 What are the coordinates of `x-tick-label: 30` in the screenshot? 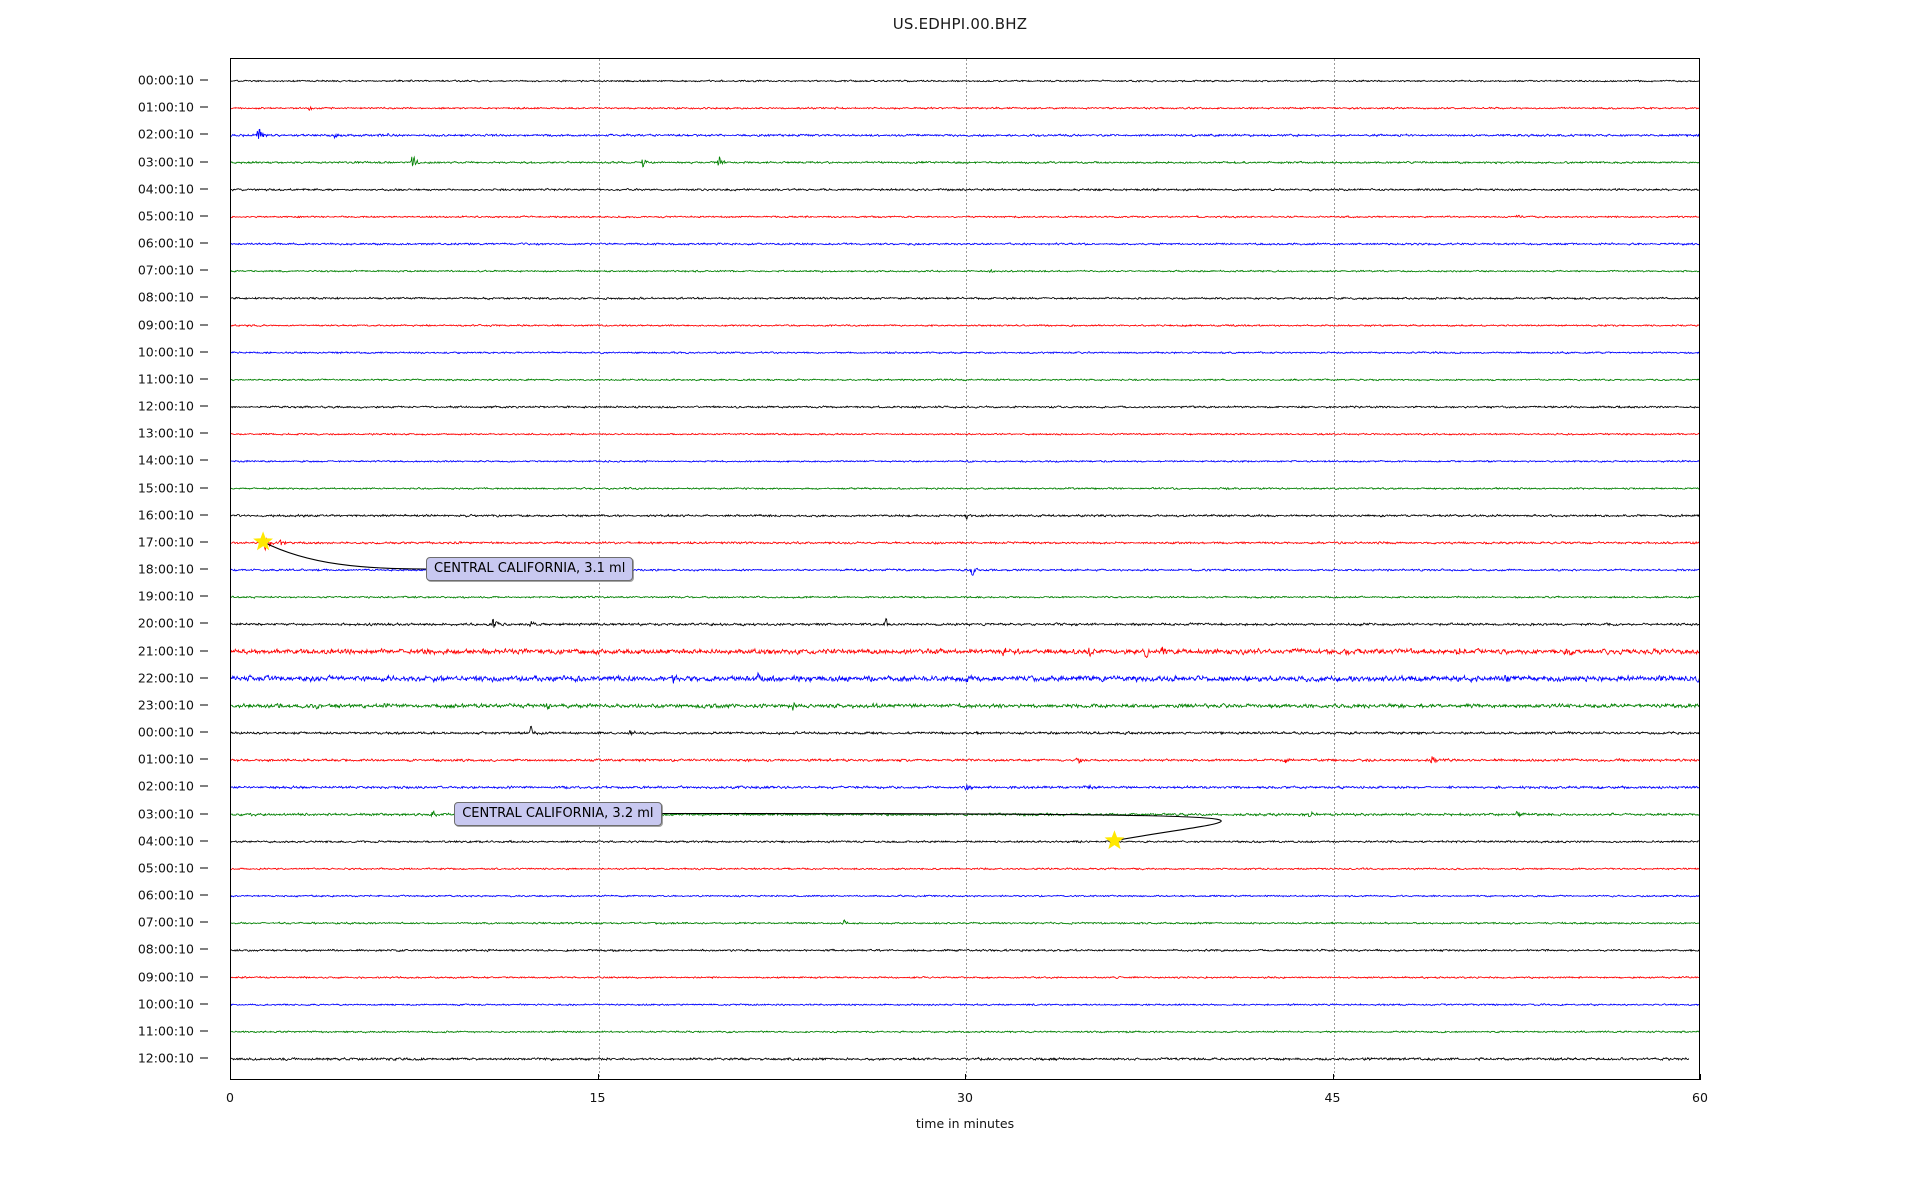 It's located at (965, 1097).